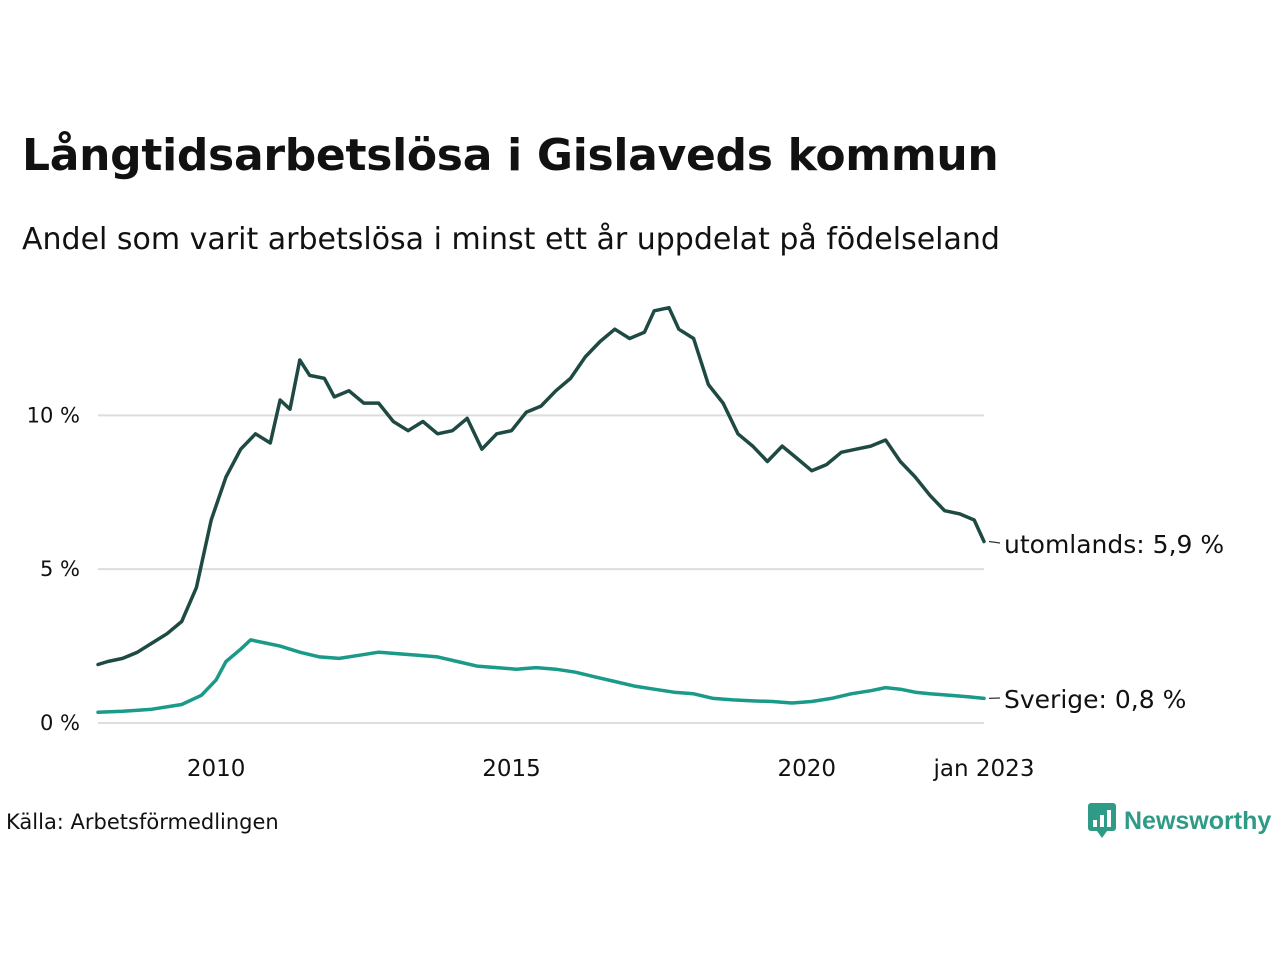  Describe the element at coordinates (994, 542) in the screenshot. I see `end-label-leader-utomlands` at that location.